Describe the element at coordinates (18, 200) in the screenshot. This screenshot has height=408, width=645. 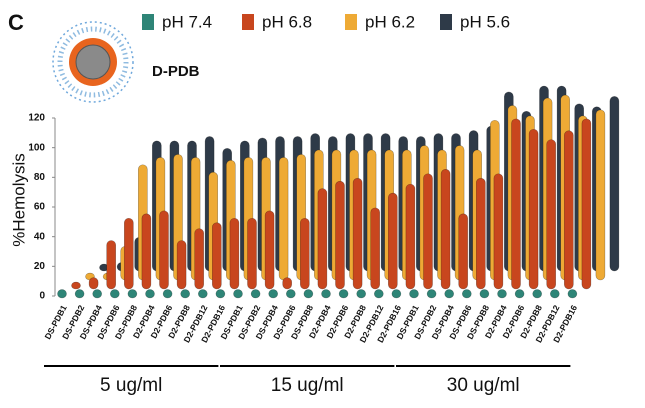
I see `y-axis-label: %Hemolysis` at that location.